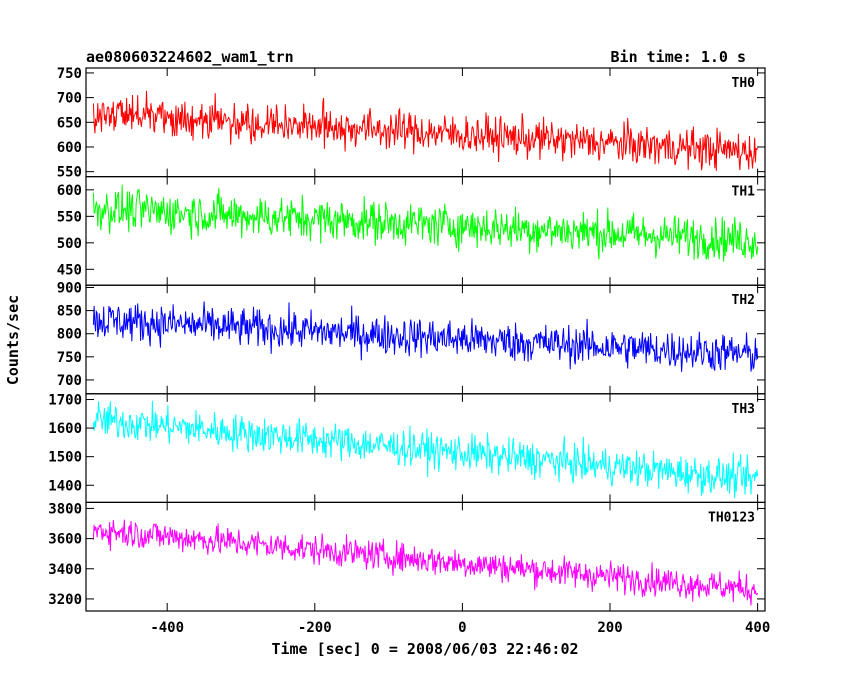  Describe the element at coordinates (744, 192) in the screenshot. I see `panel-label-th1: TH1` at that location.